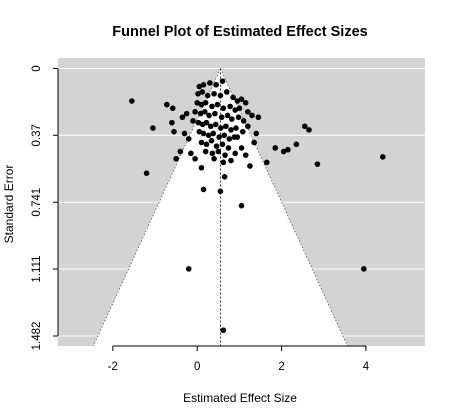 The image size is (453, 418). I want to click on y-axis-label: Standard Error, so click(9, 204).